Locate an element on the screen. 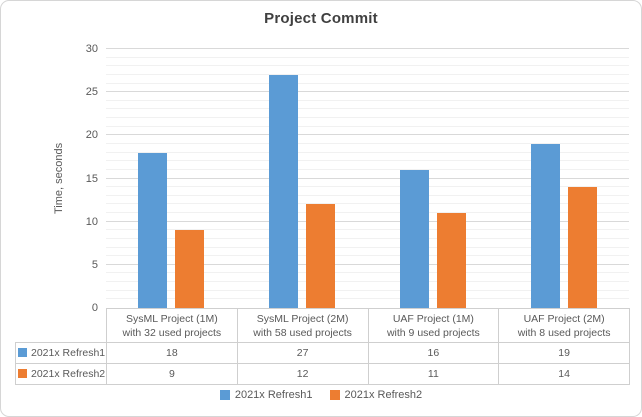 Image resolution: width=642 pixels, height=417 pixels. legend-item-2021x-refresh2: 2021x Refresh2 is located at coordinates (376, 395).